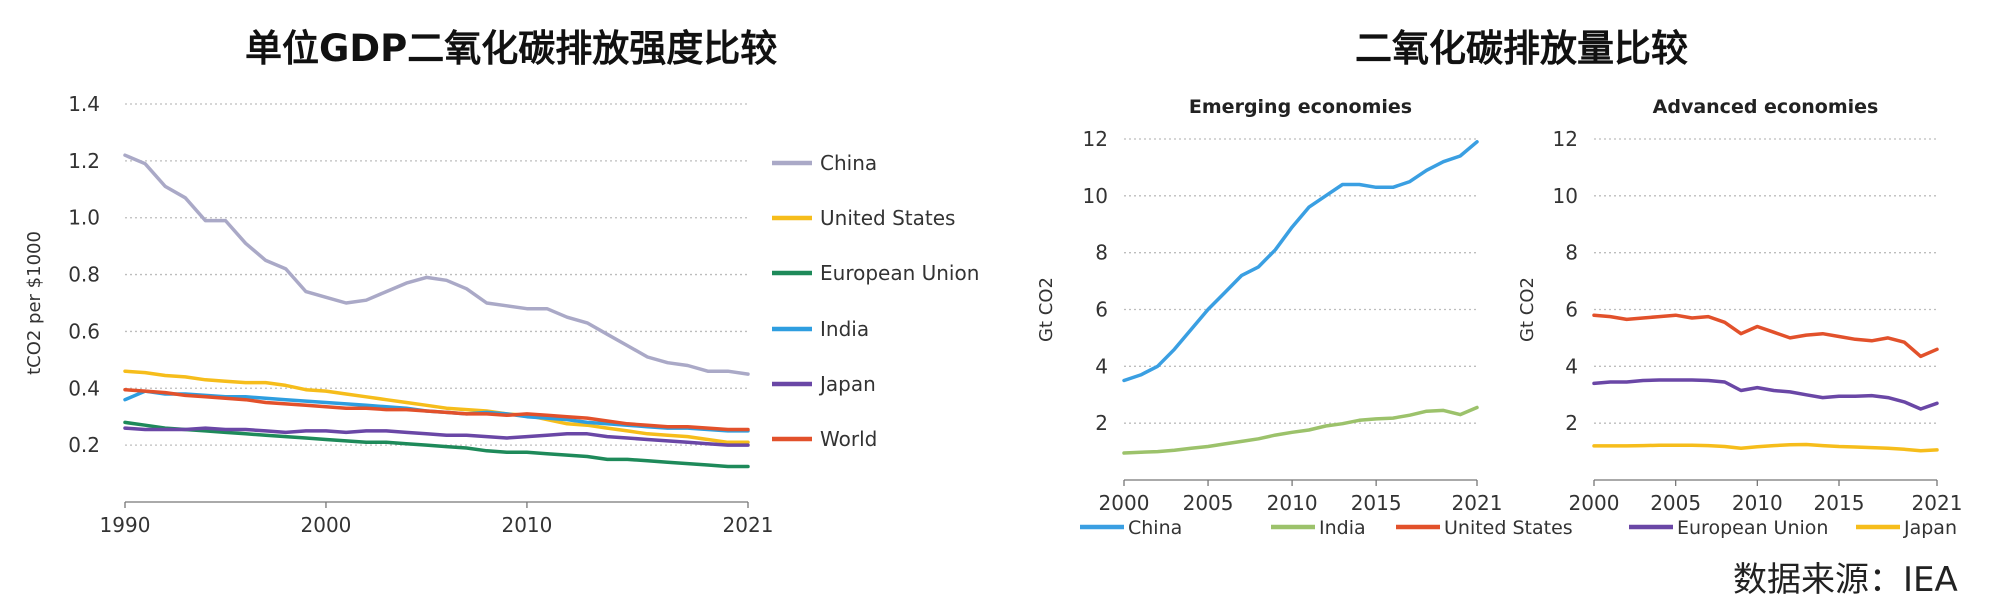 Image resolution: width=2014 pixels, height=616 pixels. I want to click on advanced-y-tick-label: 10, so click(1565, 196).